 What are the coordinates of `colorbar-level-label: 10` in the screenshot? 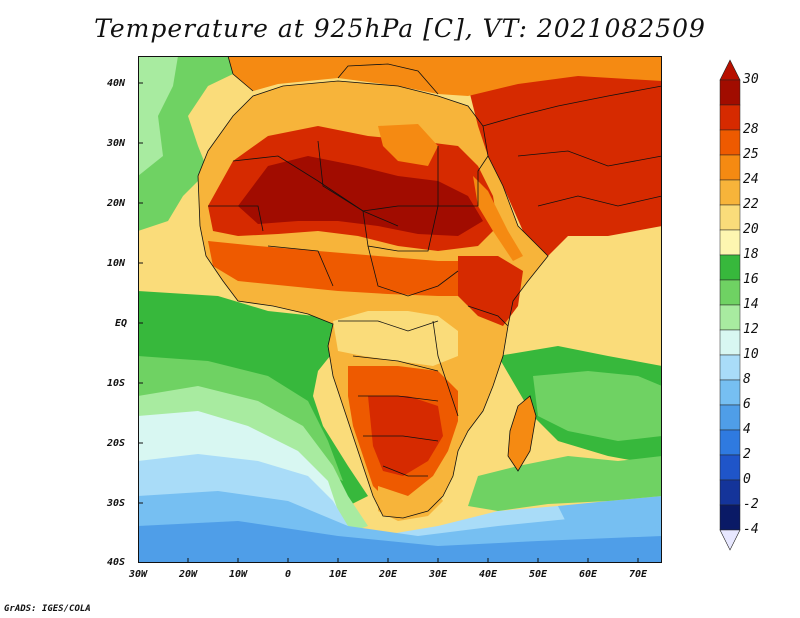 It's located at (751, 354).